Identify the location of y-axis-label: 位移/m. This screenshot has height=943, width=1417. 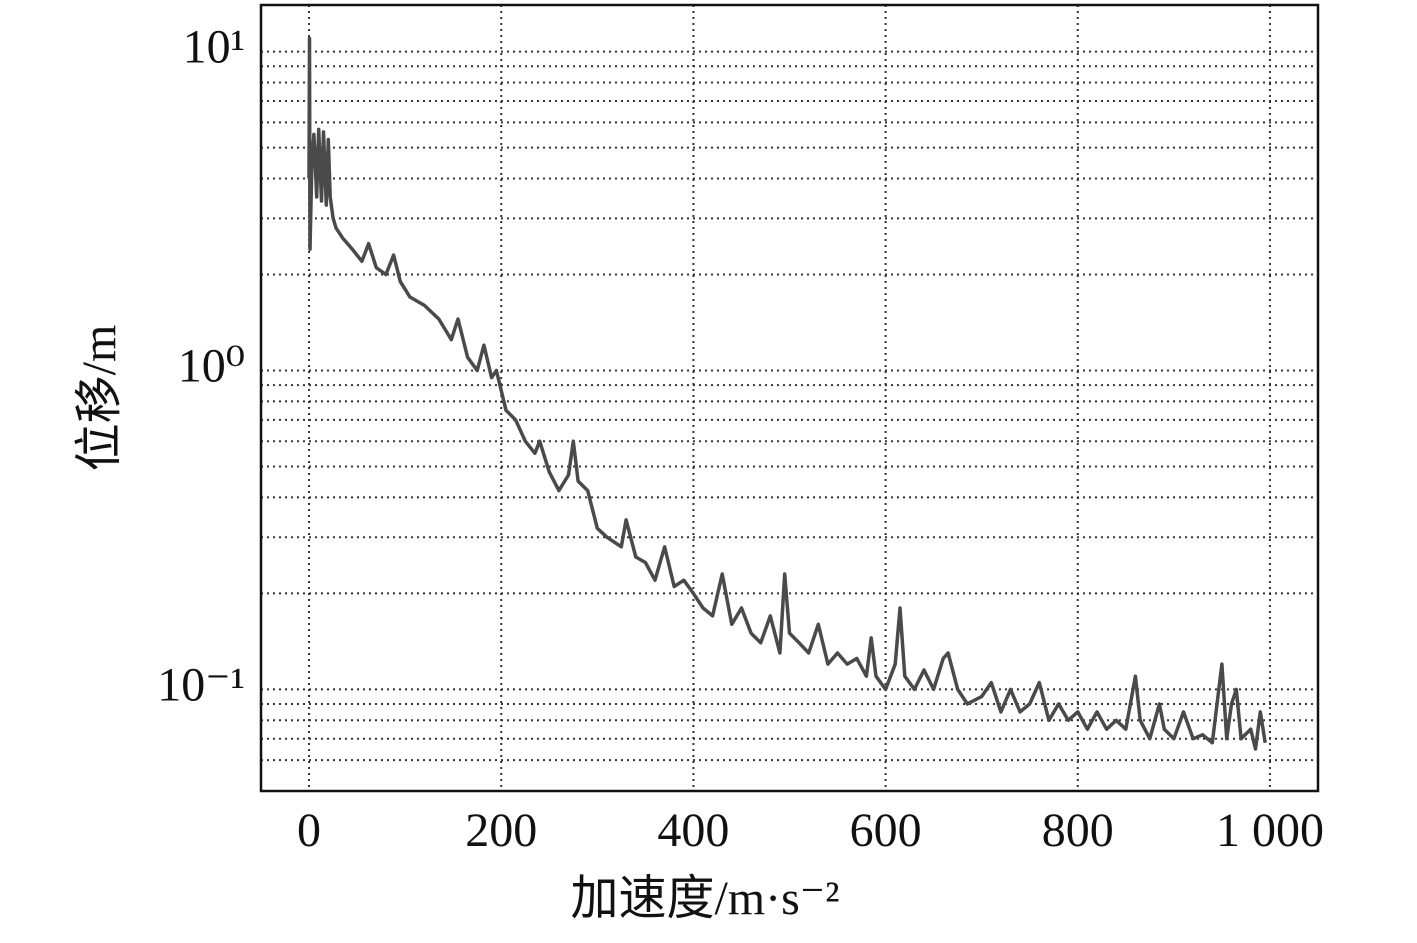
(99, 398).